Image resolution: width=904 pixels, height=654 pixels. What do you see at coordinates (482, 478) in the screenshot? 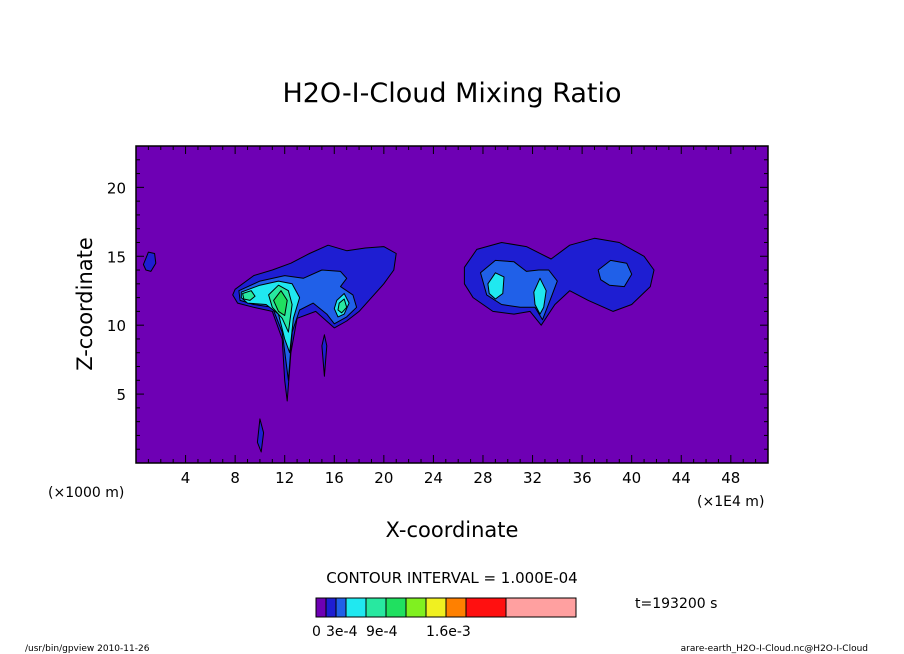
I see `x-tick-label: 28` at bounding box center [482, 478].